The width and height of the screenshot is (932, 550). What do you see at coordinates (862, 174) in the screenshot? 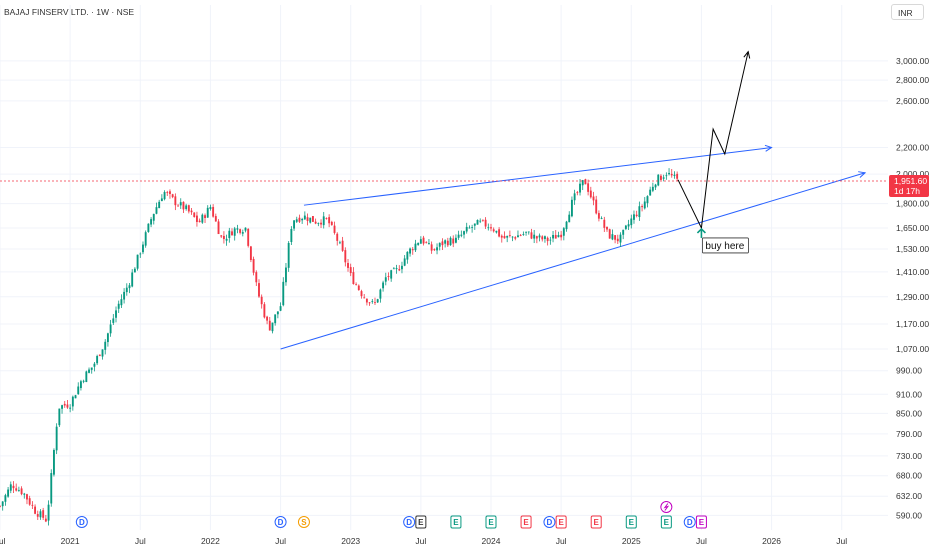
I see `trendline-arrowhead` at bounding box center [862, 174].